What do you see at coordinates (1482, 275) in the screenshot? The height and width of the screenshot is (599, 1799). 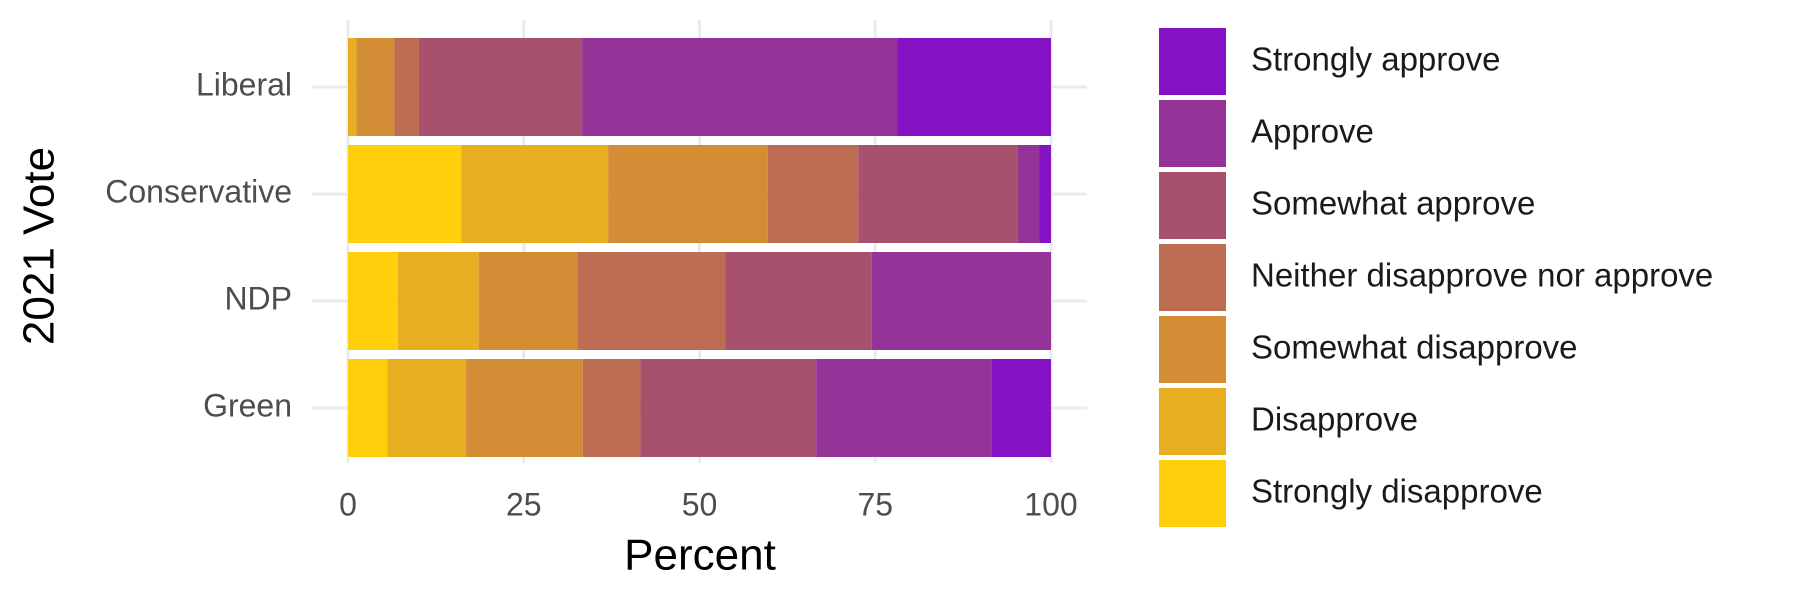 I see `legend-label: Neither disapprove nor approve` at bounding box center [1482, 275].